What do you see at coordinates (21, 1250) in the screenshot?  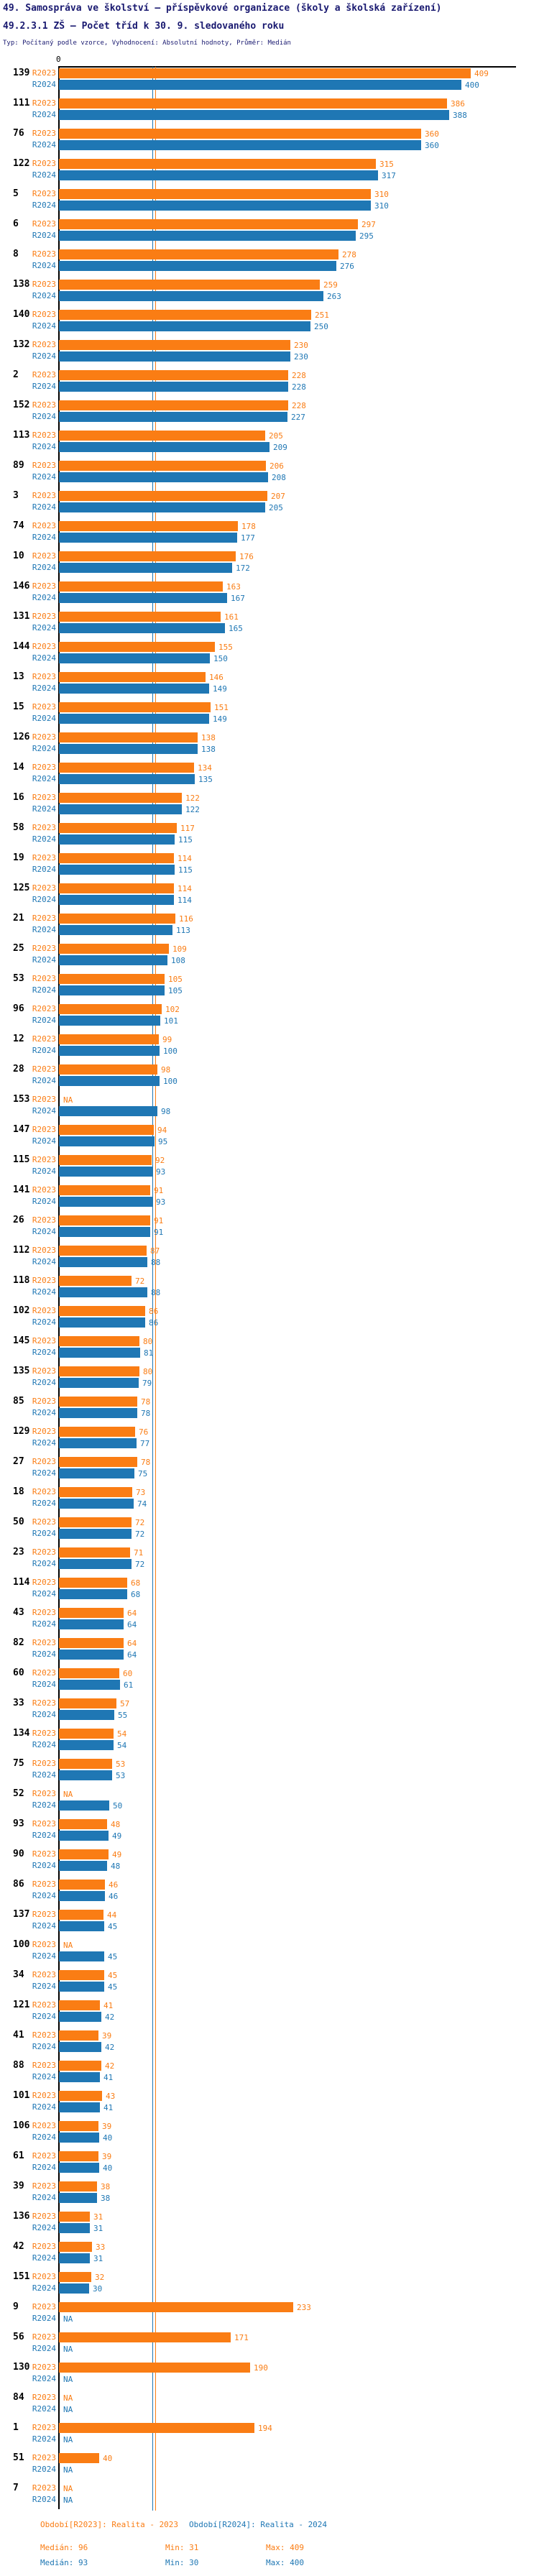 I see `row-id-label: 112` at bounding box center [21, 1250].